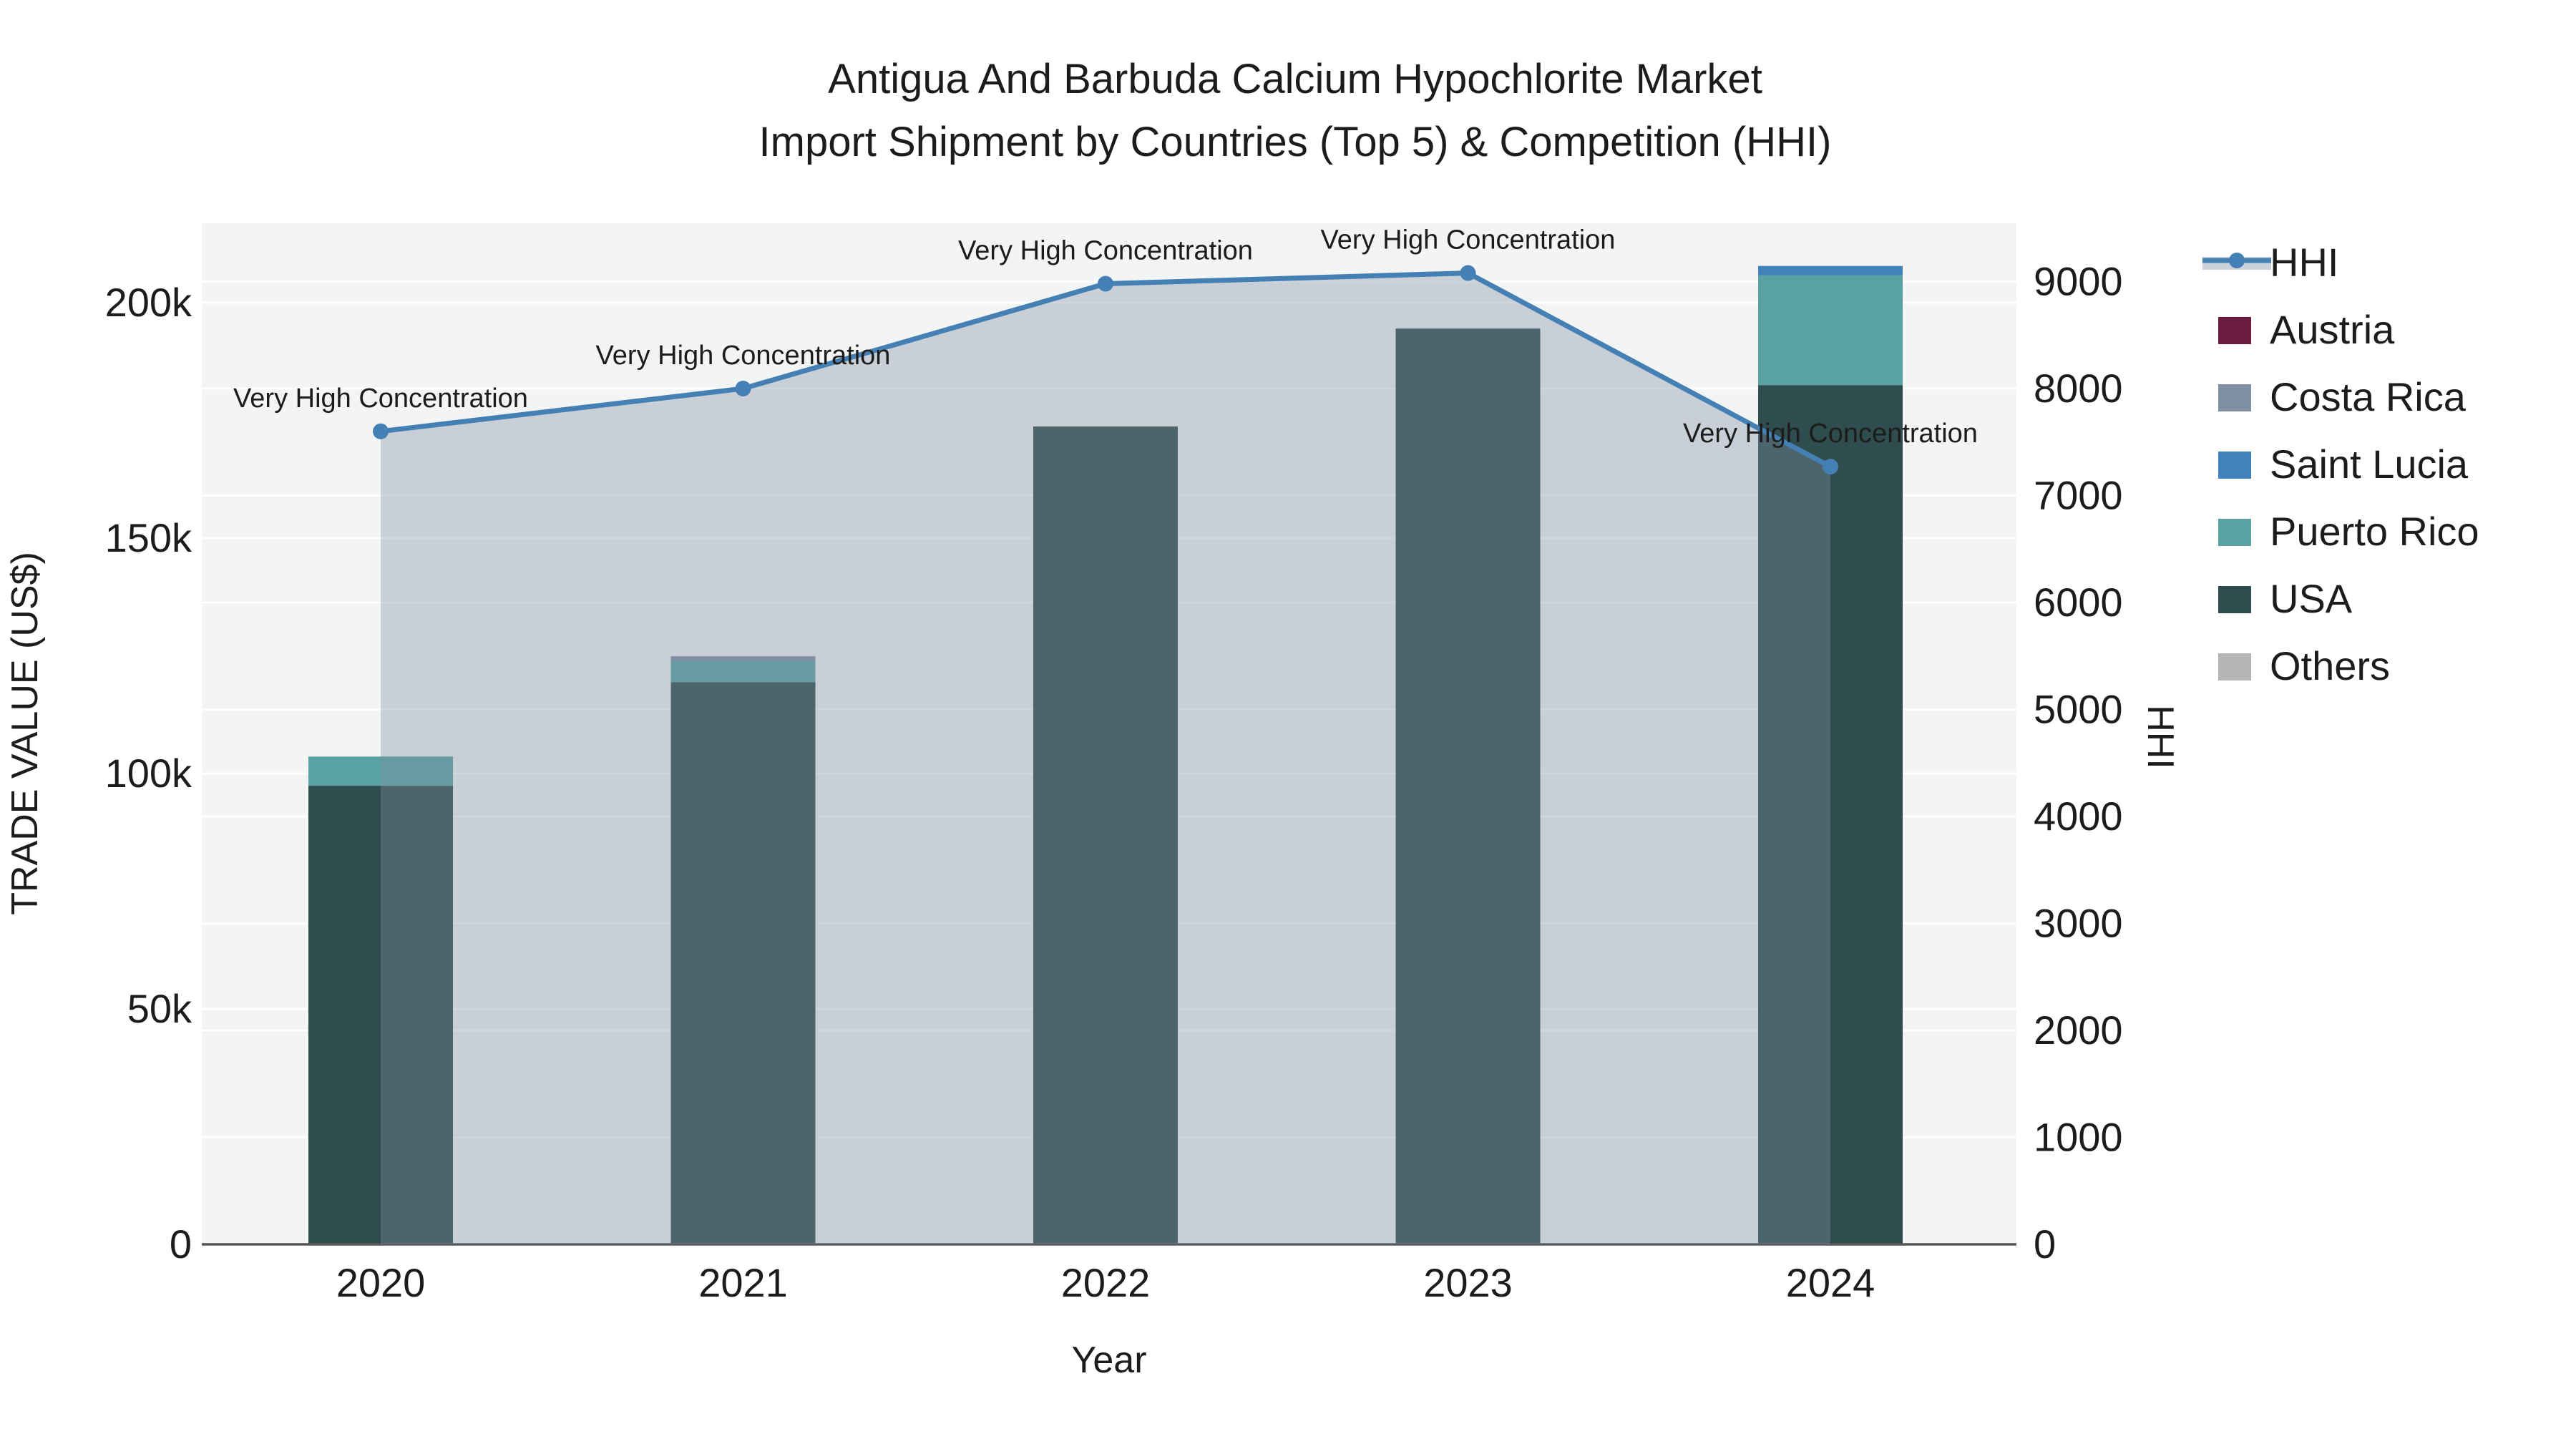 The image size is (2576, 1449). Describe the element at coordinates (2311, 598) in the screenshot. I see `legend-label: USA` at that location.